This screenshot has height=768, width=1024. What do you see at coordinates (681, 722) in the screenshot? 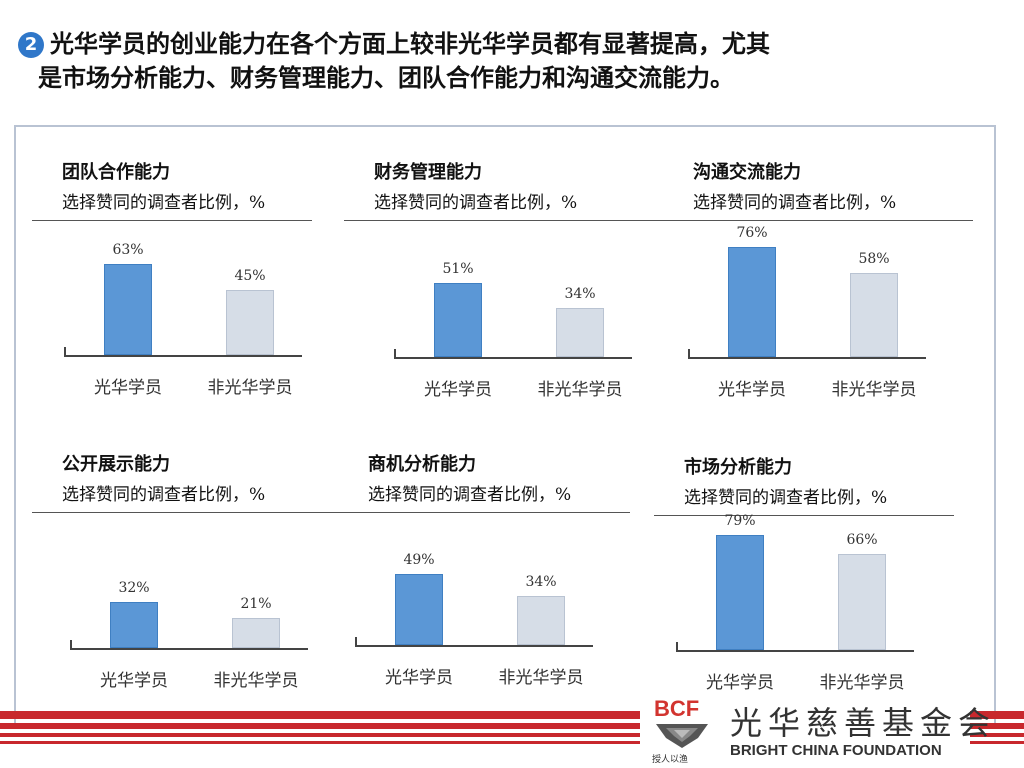
I see `bcf-emblem-icon: BCF` at bounding box center [681, 722].